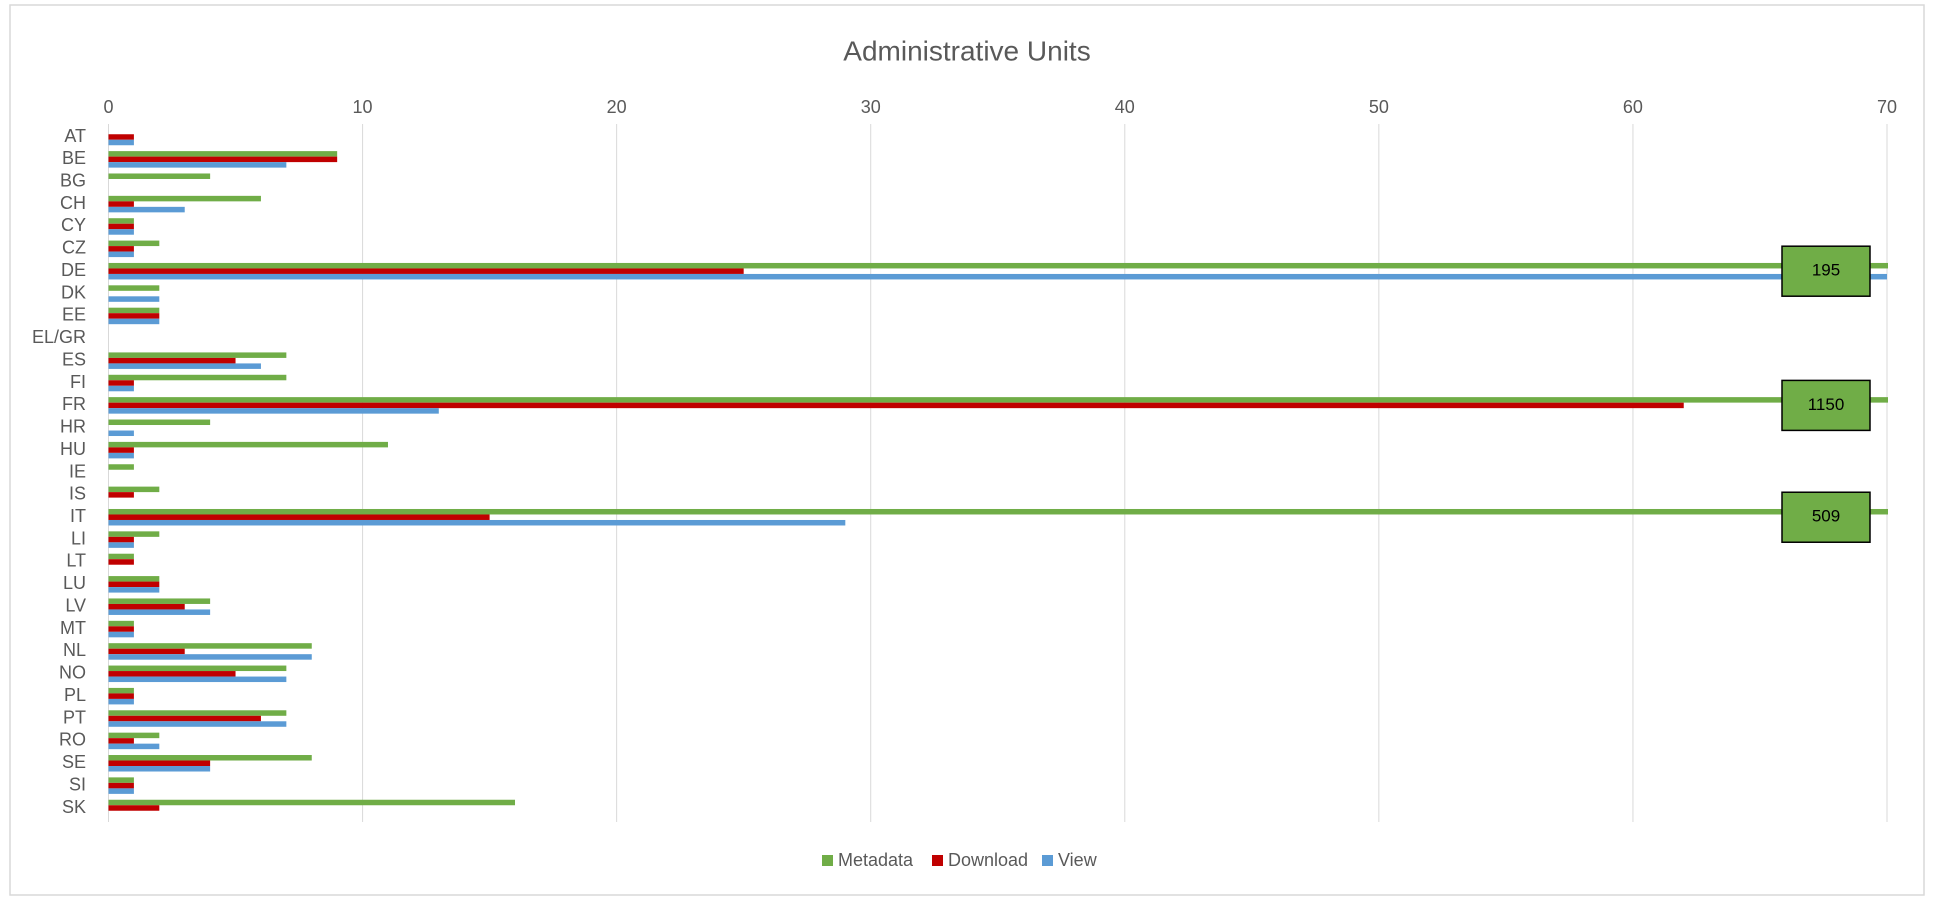  I want to click on category-label: DE, so click(73, 270).